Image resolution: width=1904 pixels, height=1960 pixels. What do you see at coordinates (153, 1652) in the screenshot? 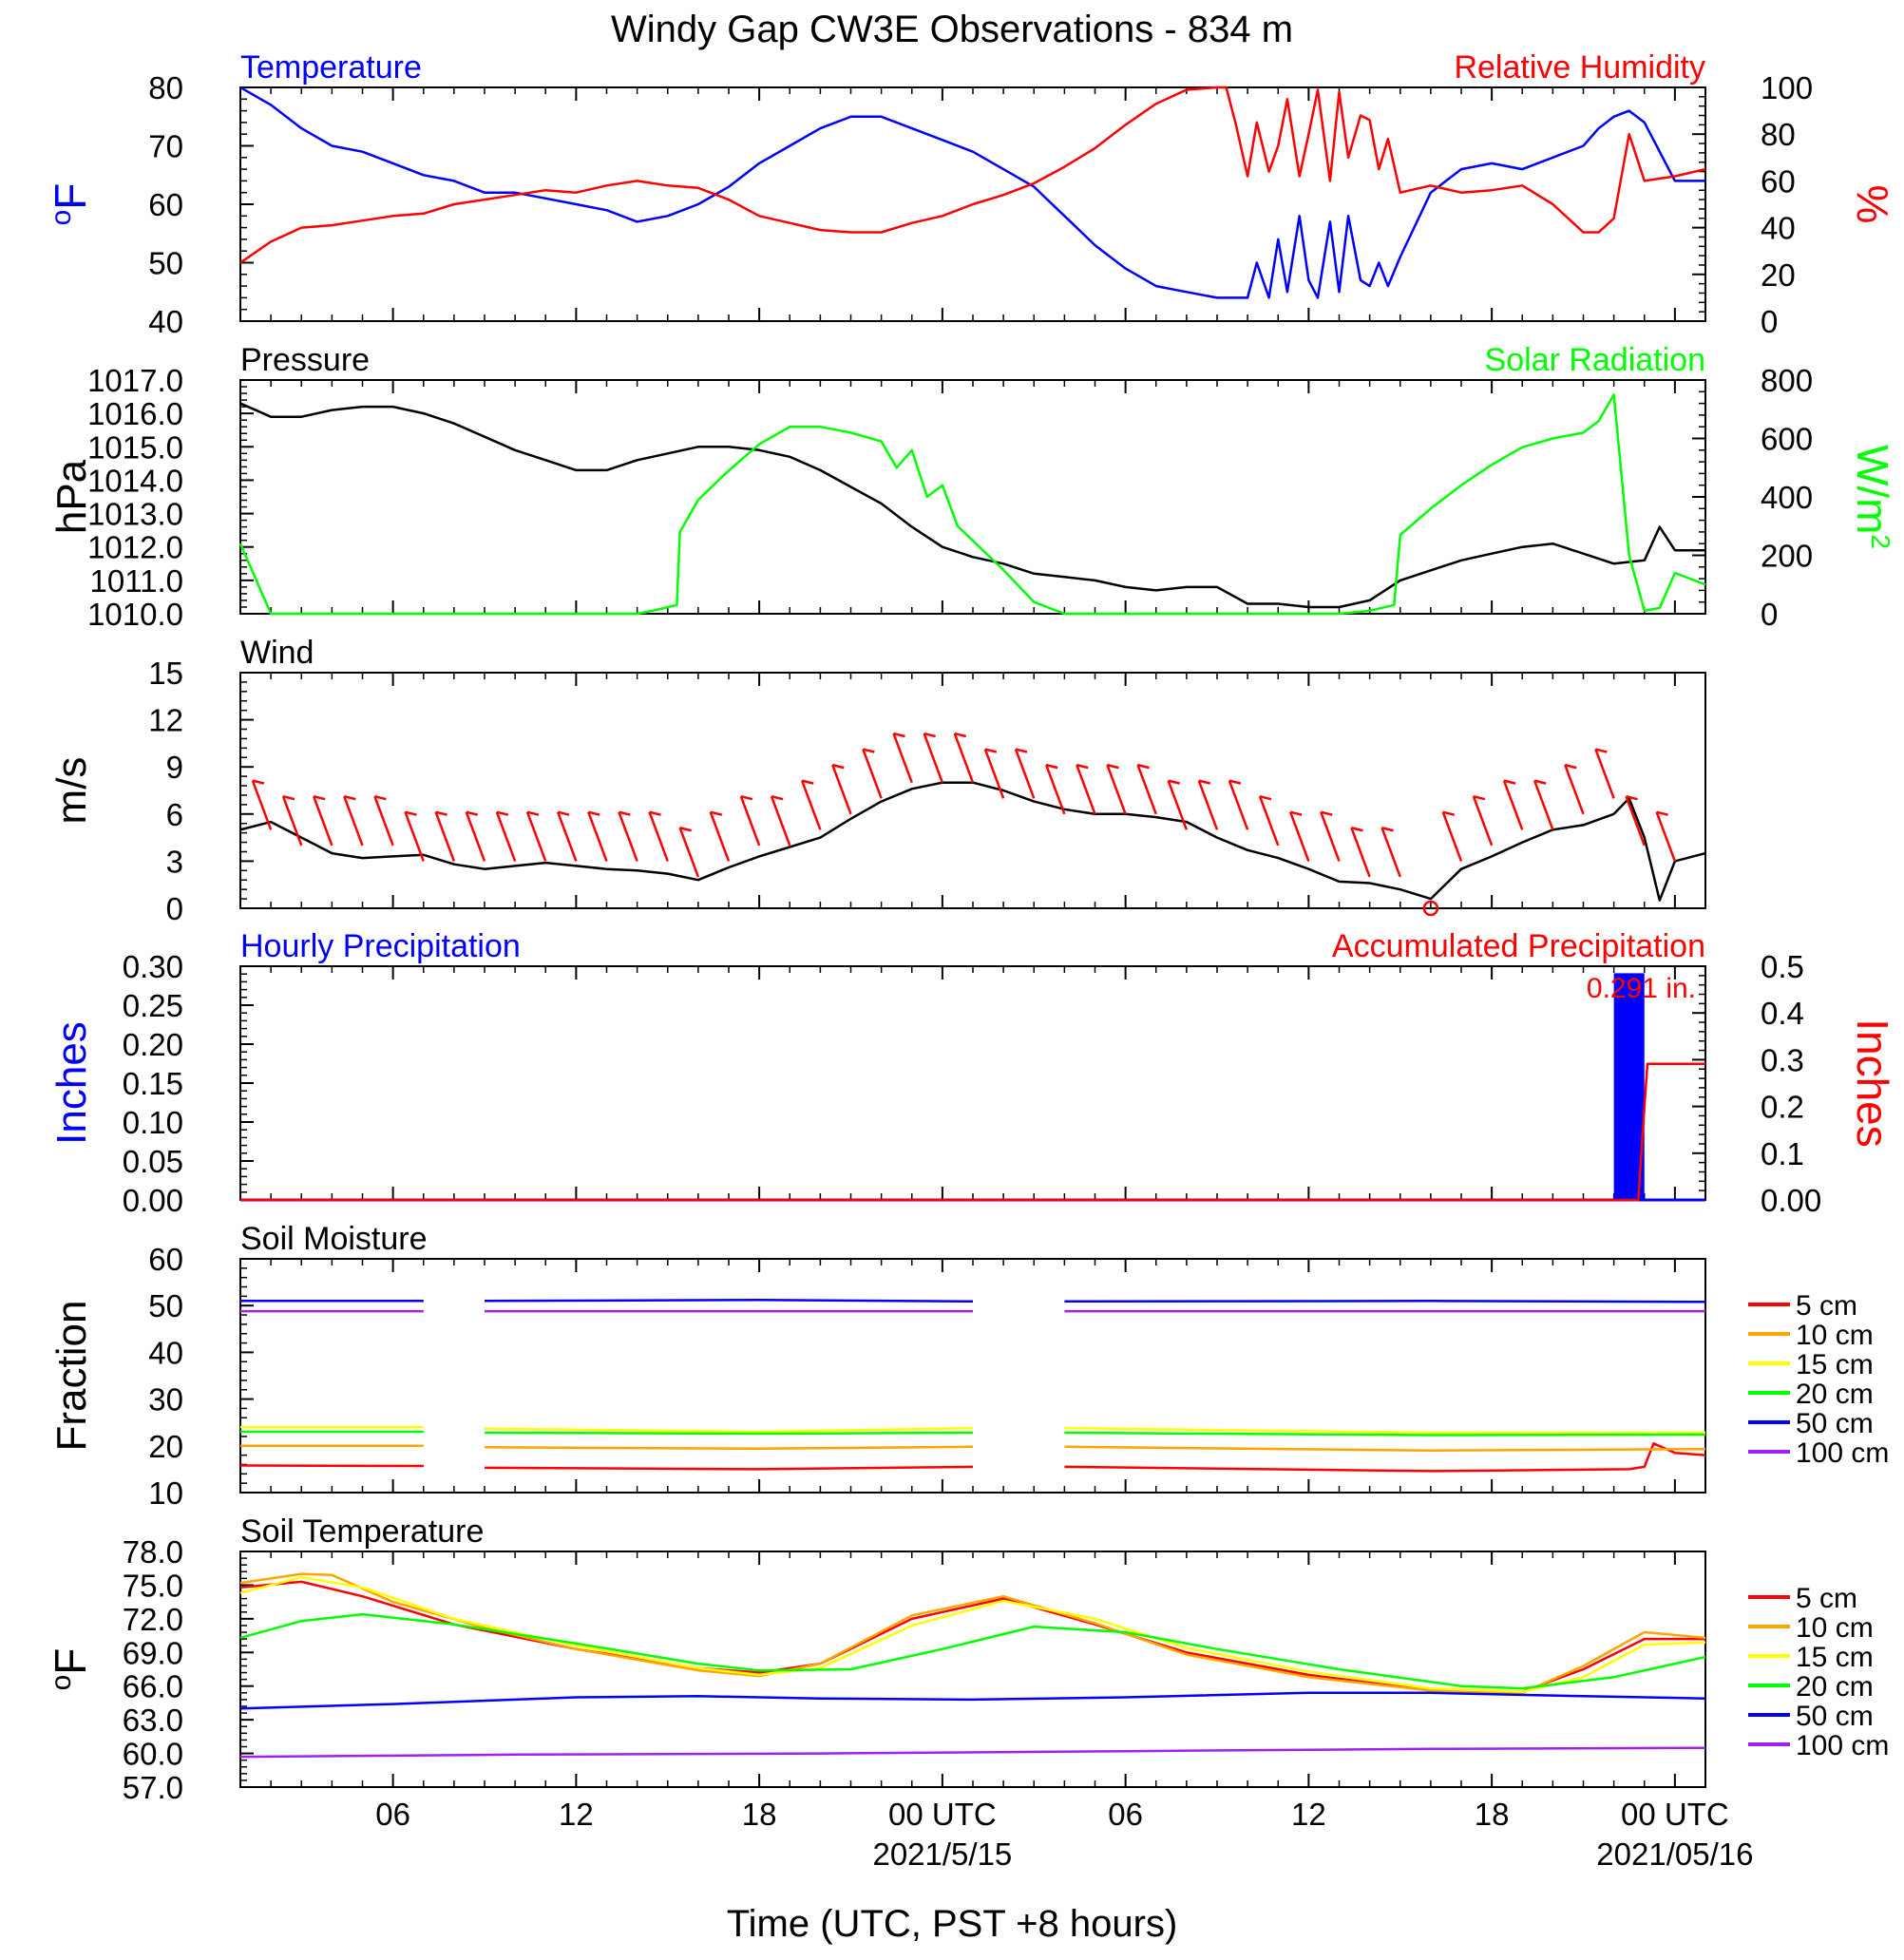
I see `y-tick-label: 69.0` at bounding box center [153, 1652].